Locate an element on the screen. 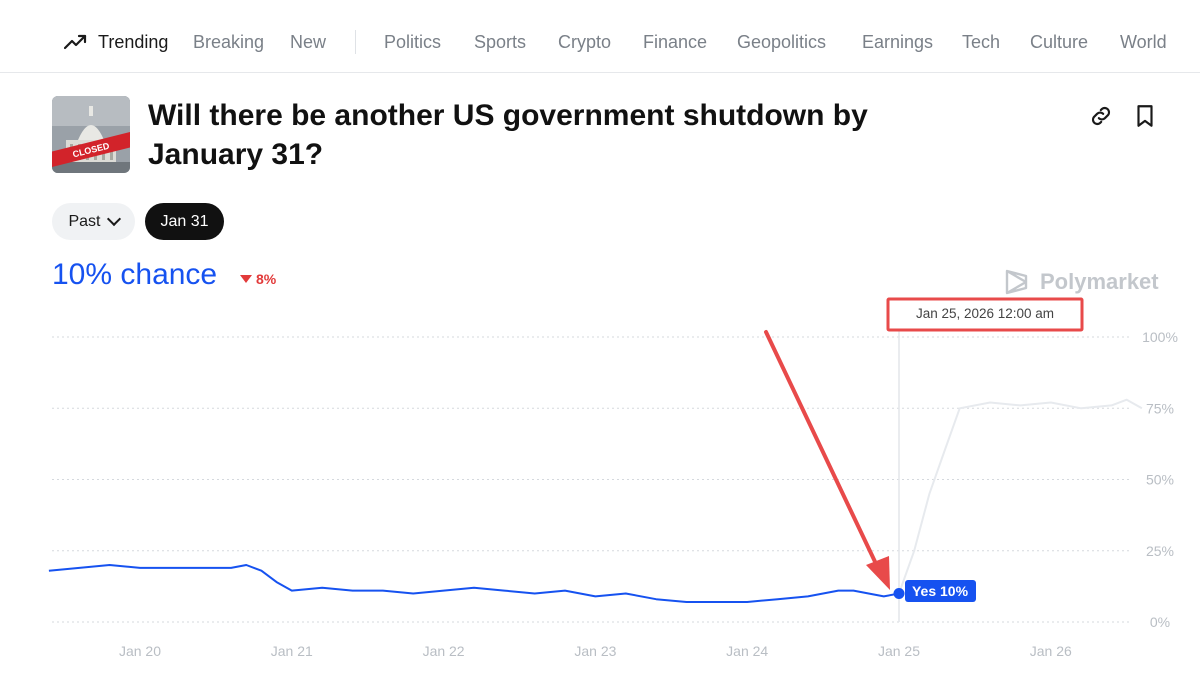  annotation-arrow is located at coordinates (827, 460).